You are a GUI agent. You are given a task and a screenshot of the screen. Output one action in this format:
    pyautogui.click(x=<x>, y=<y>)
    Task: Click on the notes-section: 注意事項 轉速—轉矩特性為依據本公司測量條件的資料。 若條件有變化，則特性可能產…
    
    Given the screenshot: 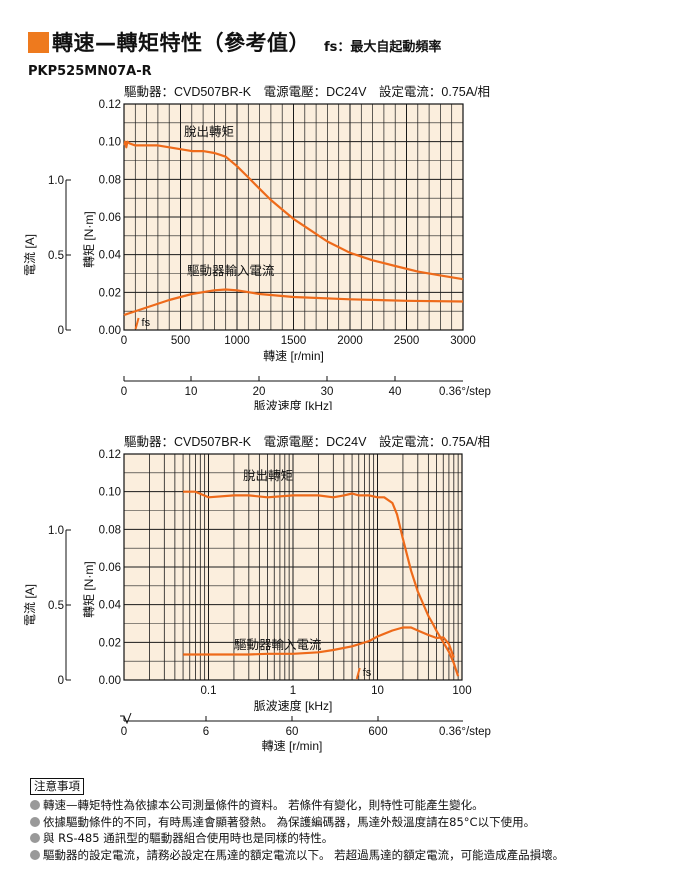 What is the action you would take?
    pyautogui.click(x=350, y=820)
    